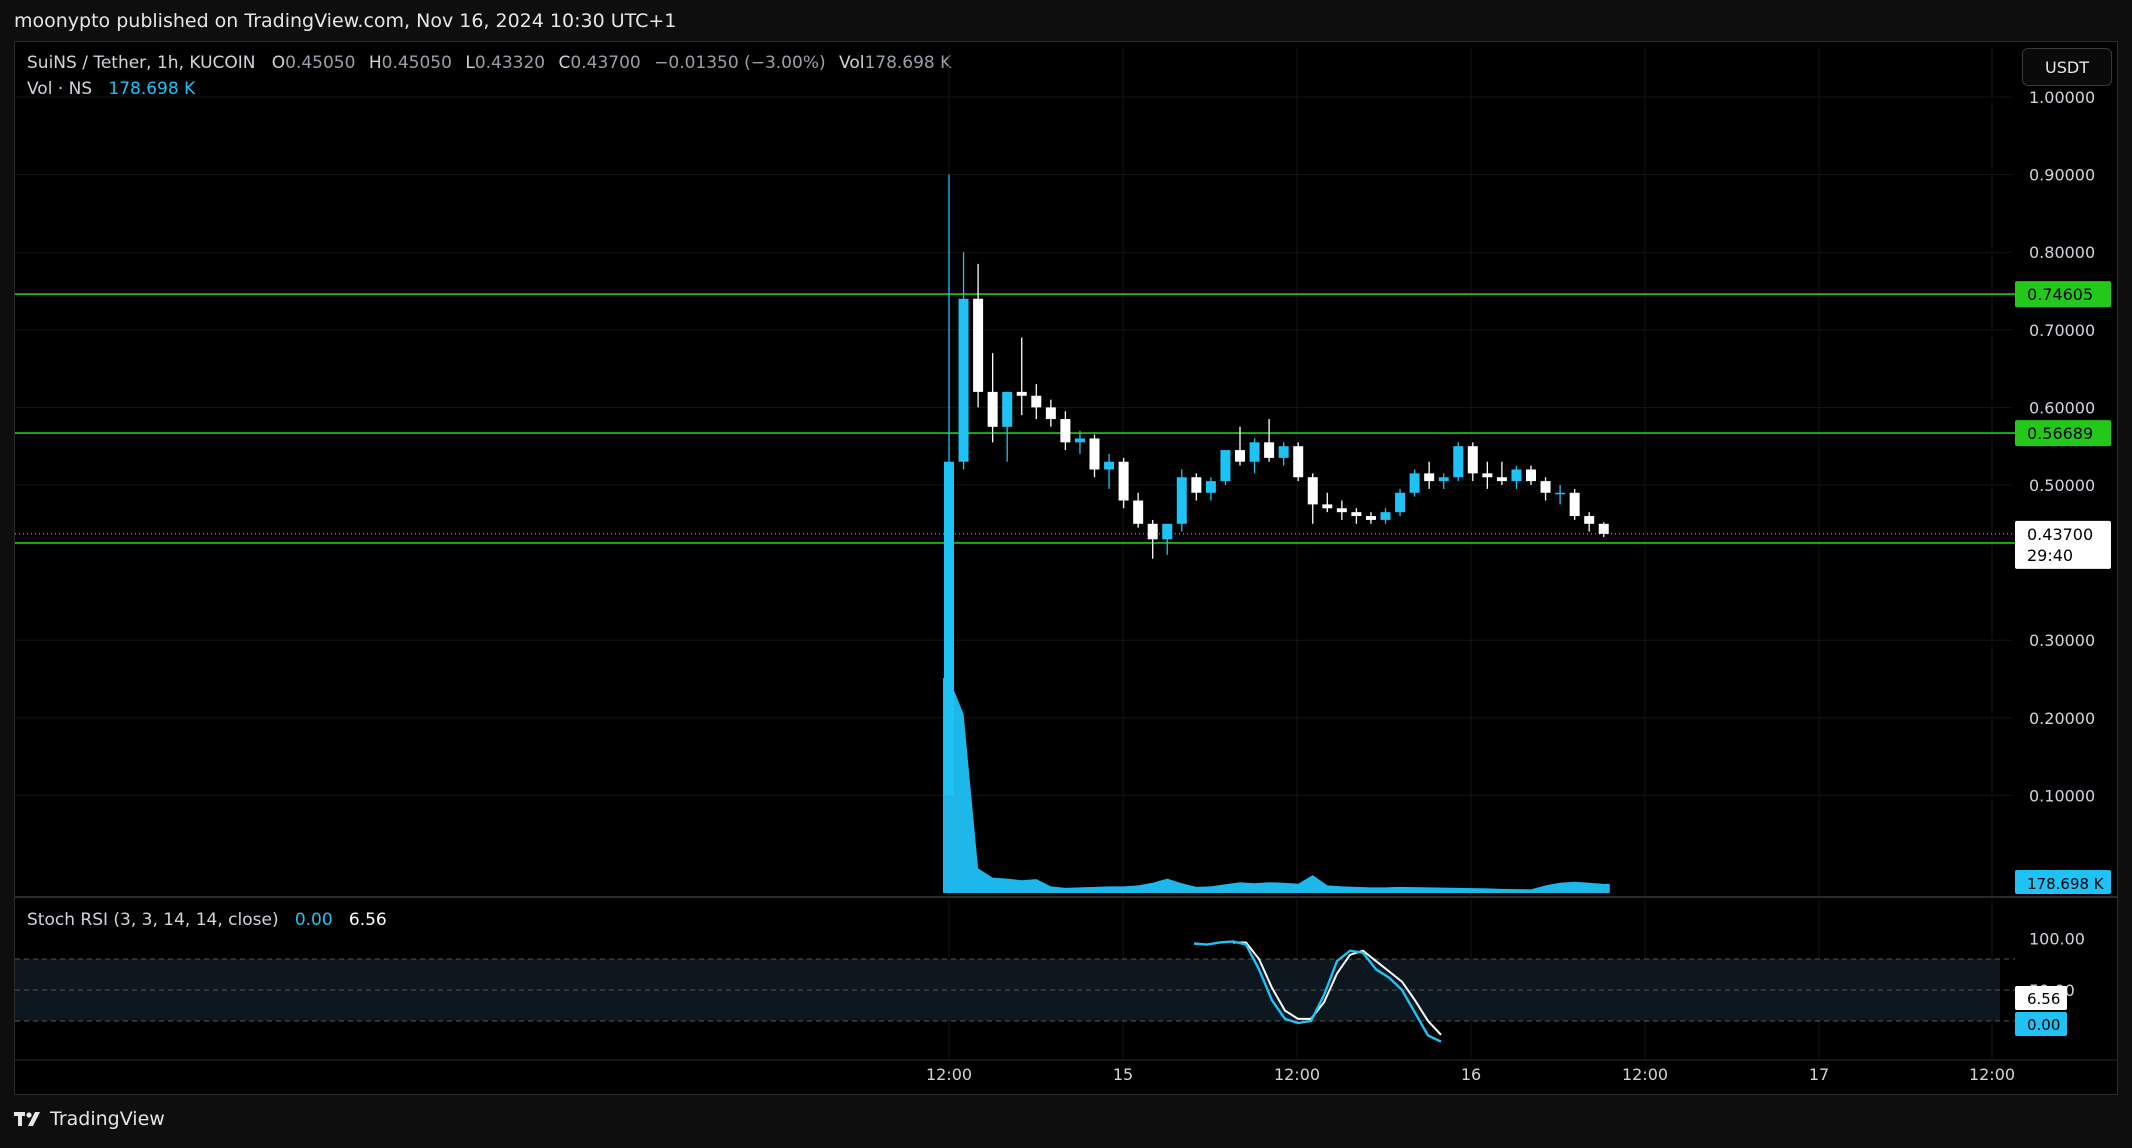  I want to click on level-price-label: 0.56689, so click(2060, 433).